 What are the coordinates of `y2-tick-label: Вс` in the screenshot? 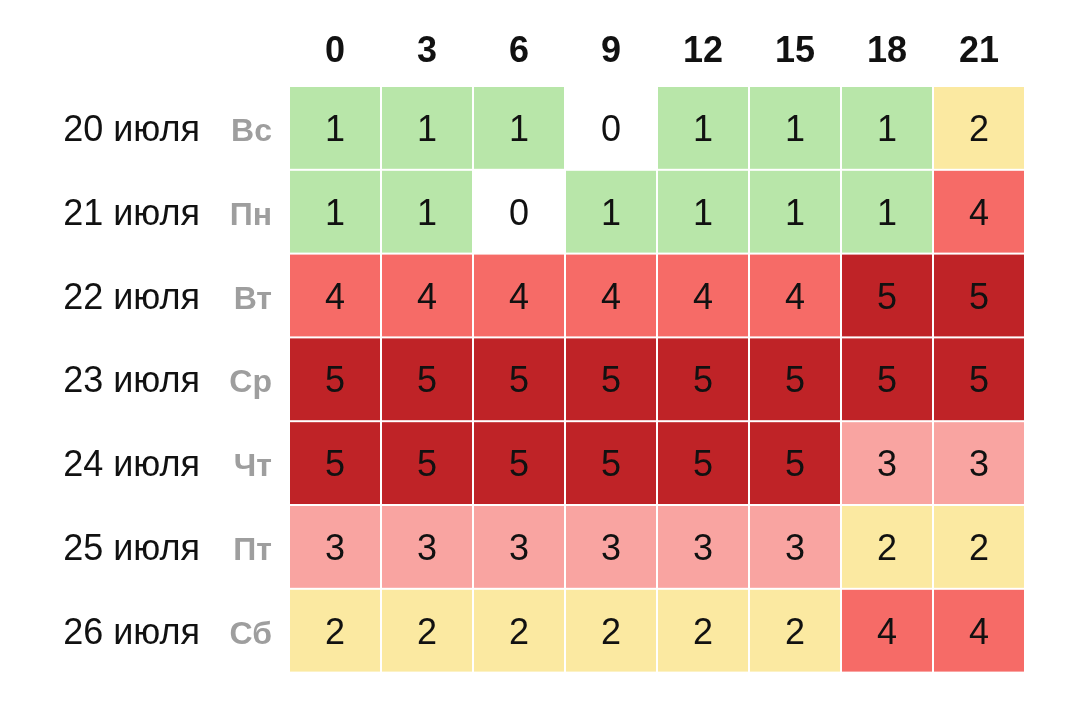 It's located at (251, 129).